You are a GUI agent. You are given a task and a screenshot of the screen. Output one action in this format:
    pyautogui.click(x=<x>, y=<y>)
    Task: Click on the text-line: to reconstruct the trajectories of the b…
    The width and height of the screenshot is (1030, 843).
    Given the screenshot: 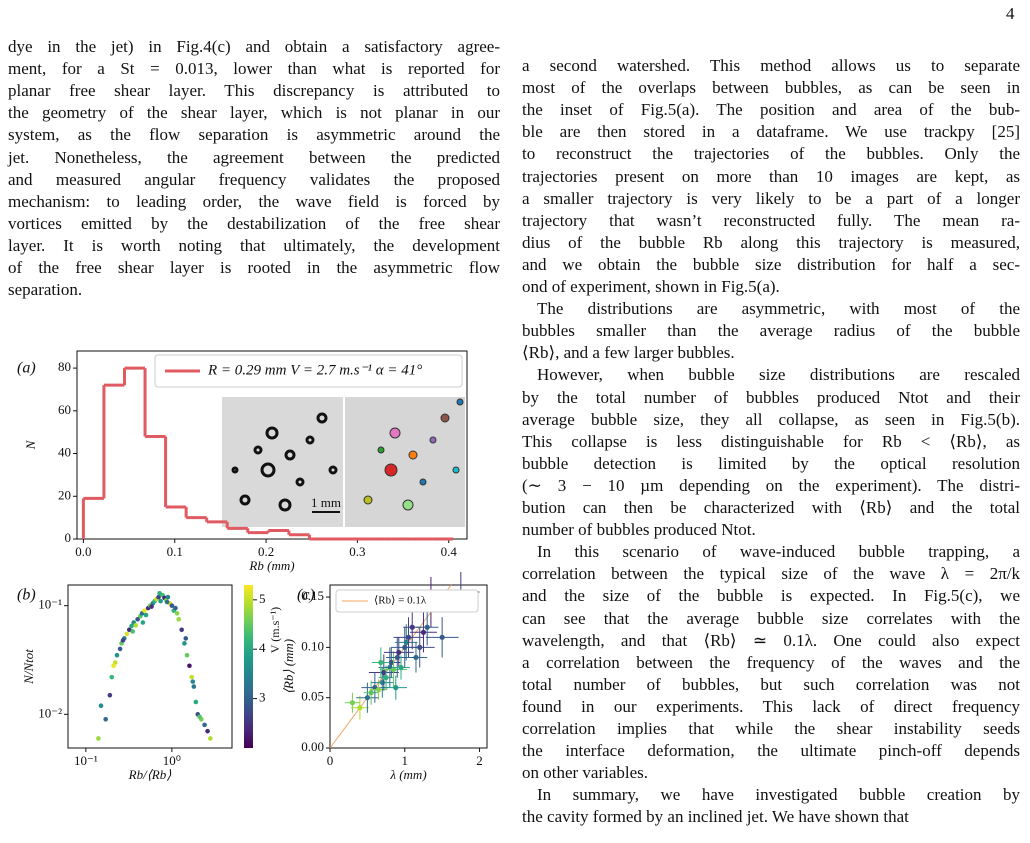 What is the action you would take?
    pyautogui.click(x=771, y=154)
    